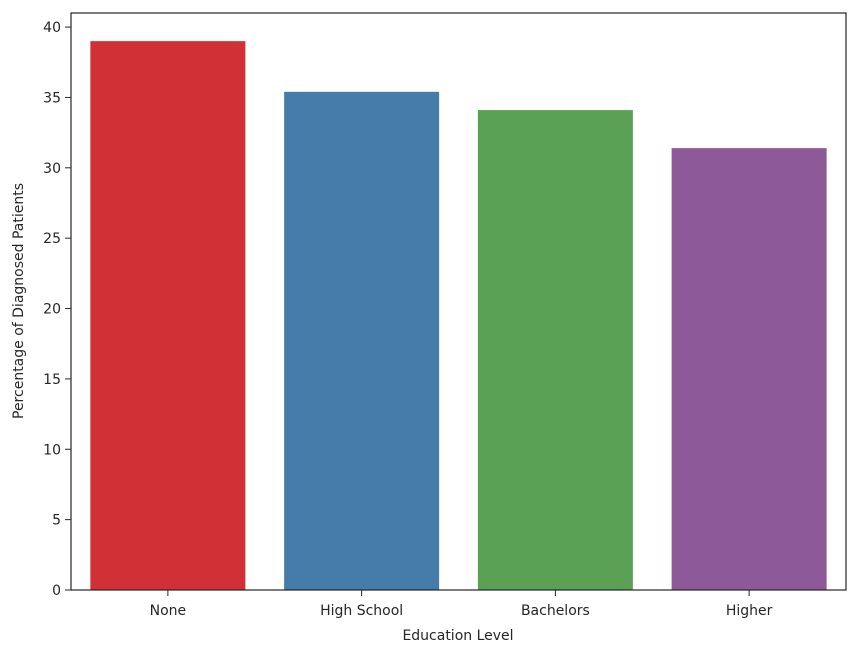 The height and width of the screenshot is (653, 858). I want to click on y-tick-label: 0, so click(56, 591).